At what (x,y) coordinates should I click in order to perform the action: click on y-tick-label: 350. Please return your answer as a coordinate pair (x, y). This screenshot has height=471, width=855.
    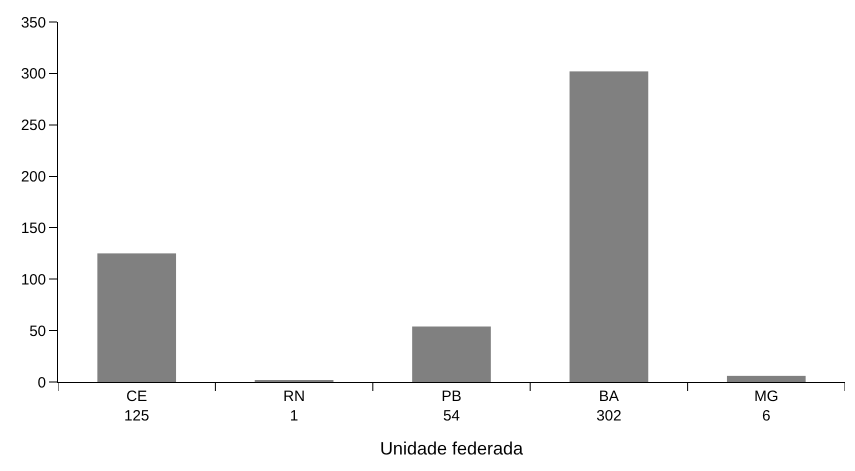
    Looking at the image, I should click on (33, 23).